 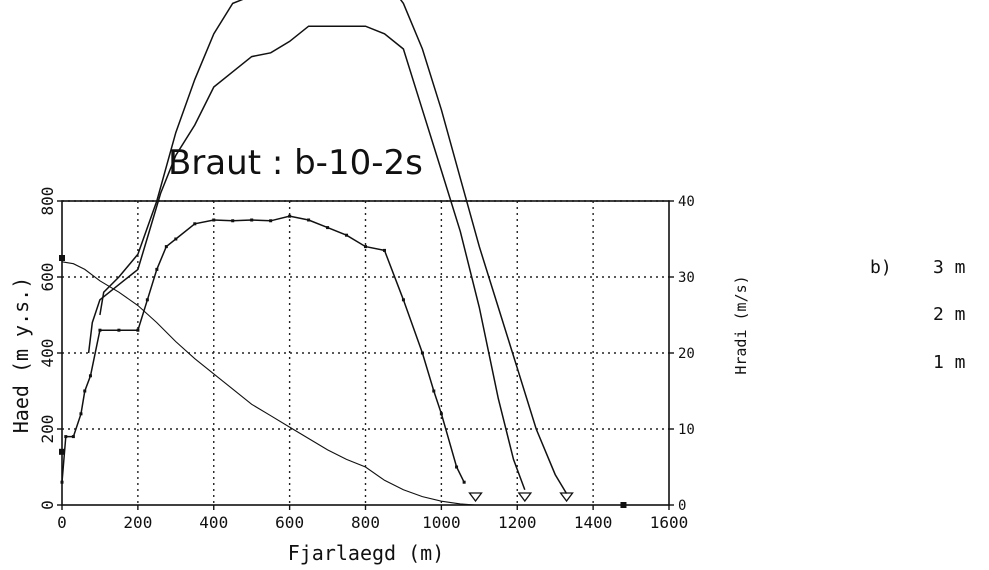 I want to click on x-tick-label: 200, so click(x=137, y=522).